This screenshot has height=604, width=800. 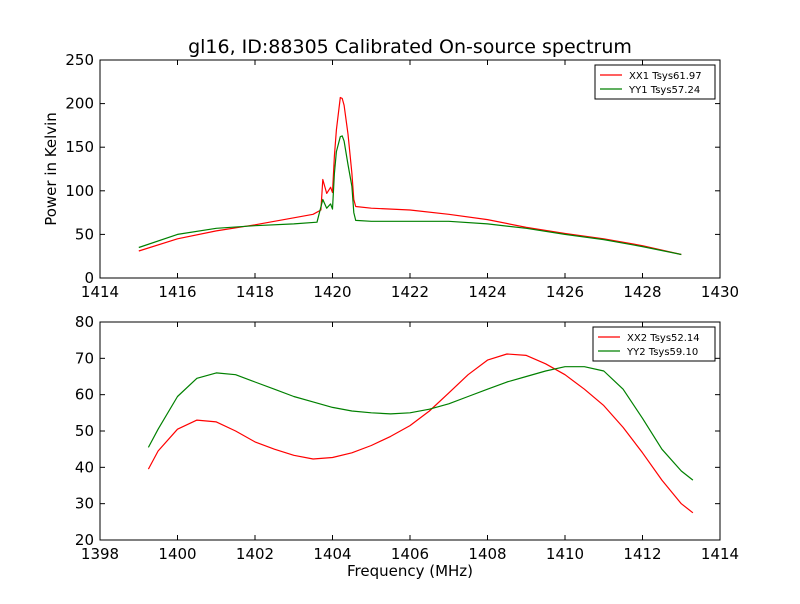 What do you see at coordinates (79, 104) in the screenshot?
I see `y-tick-label: 200` at bounding box center [79, 104].